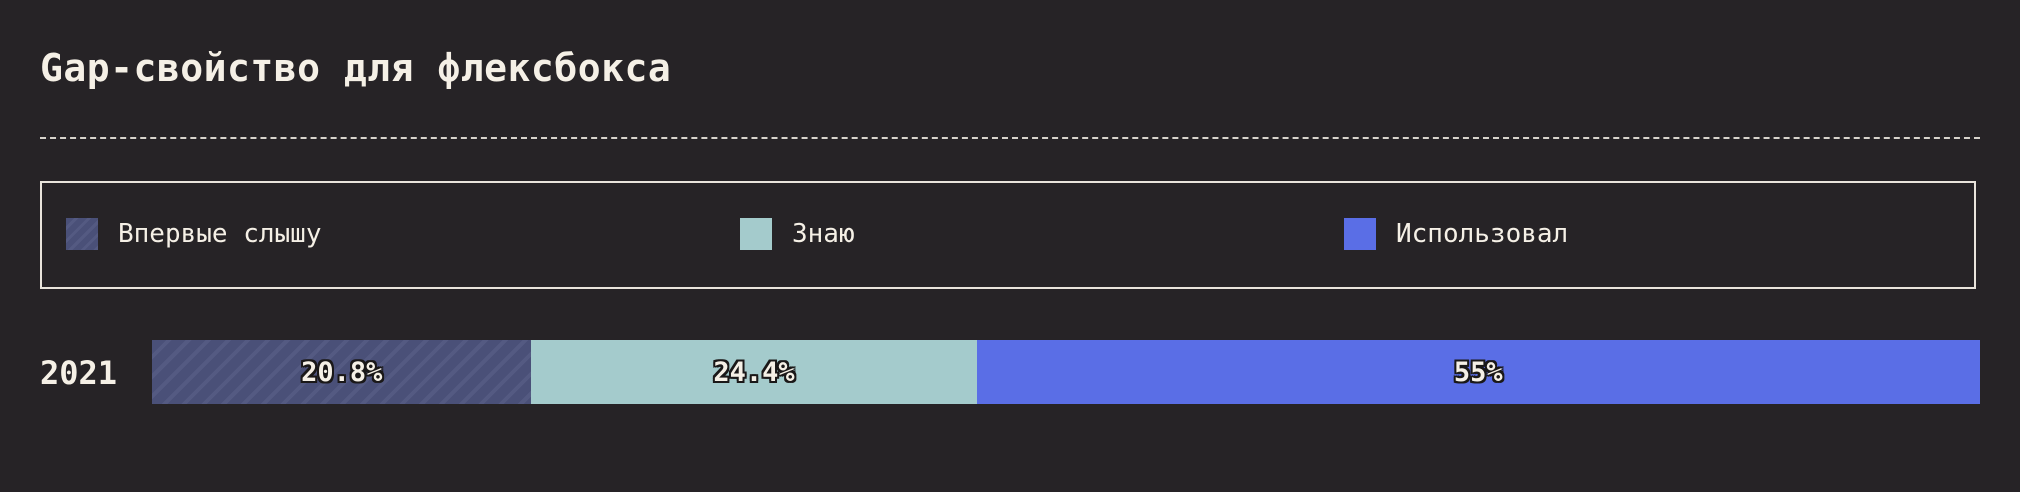 The height and width of the screenshot is (492, 2020). I want to click on legend-swatch-never-heard, so click(82, 234).